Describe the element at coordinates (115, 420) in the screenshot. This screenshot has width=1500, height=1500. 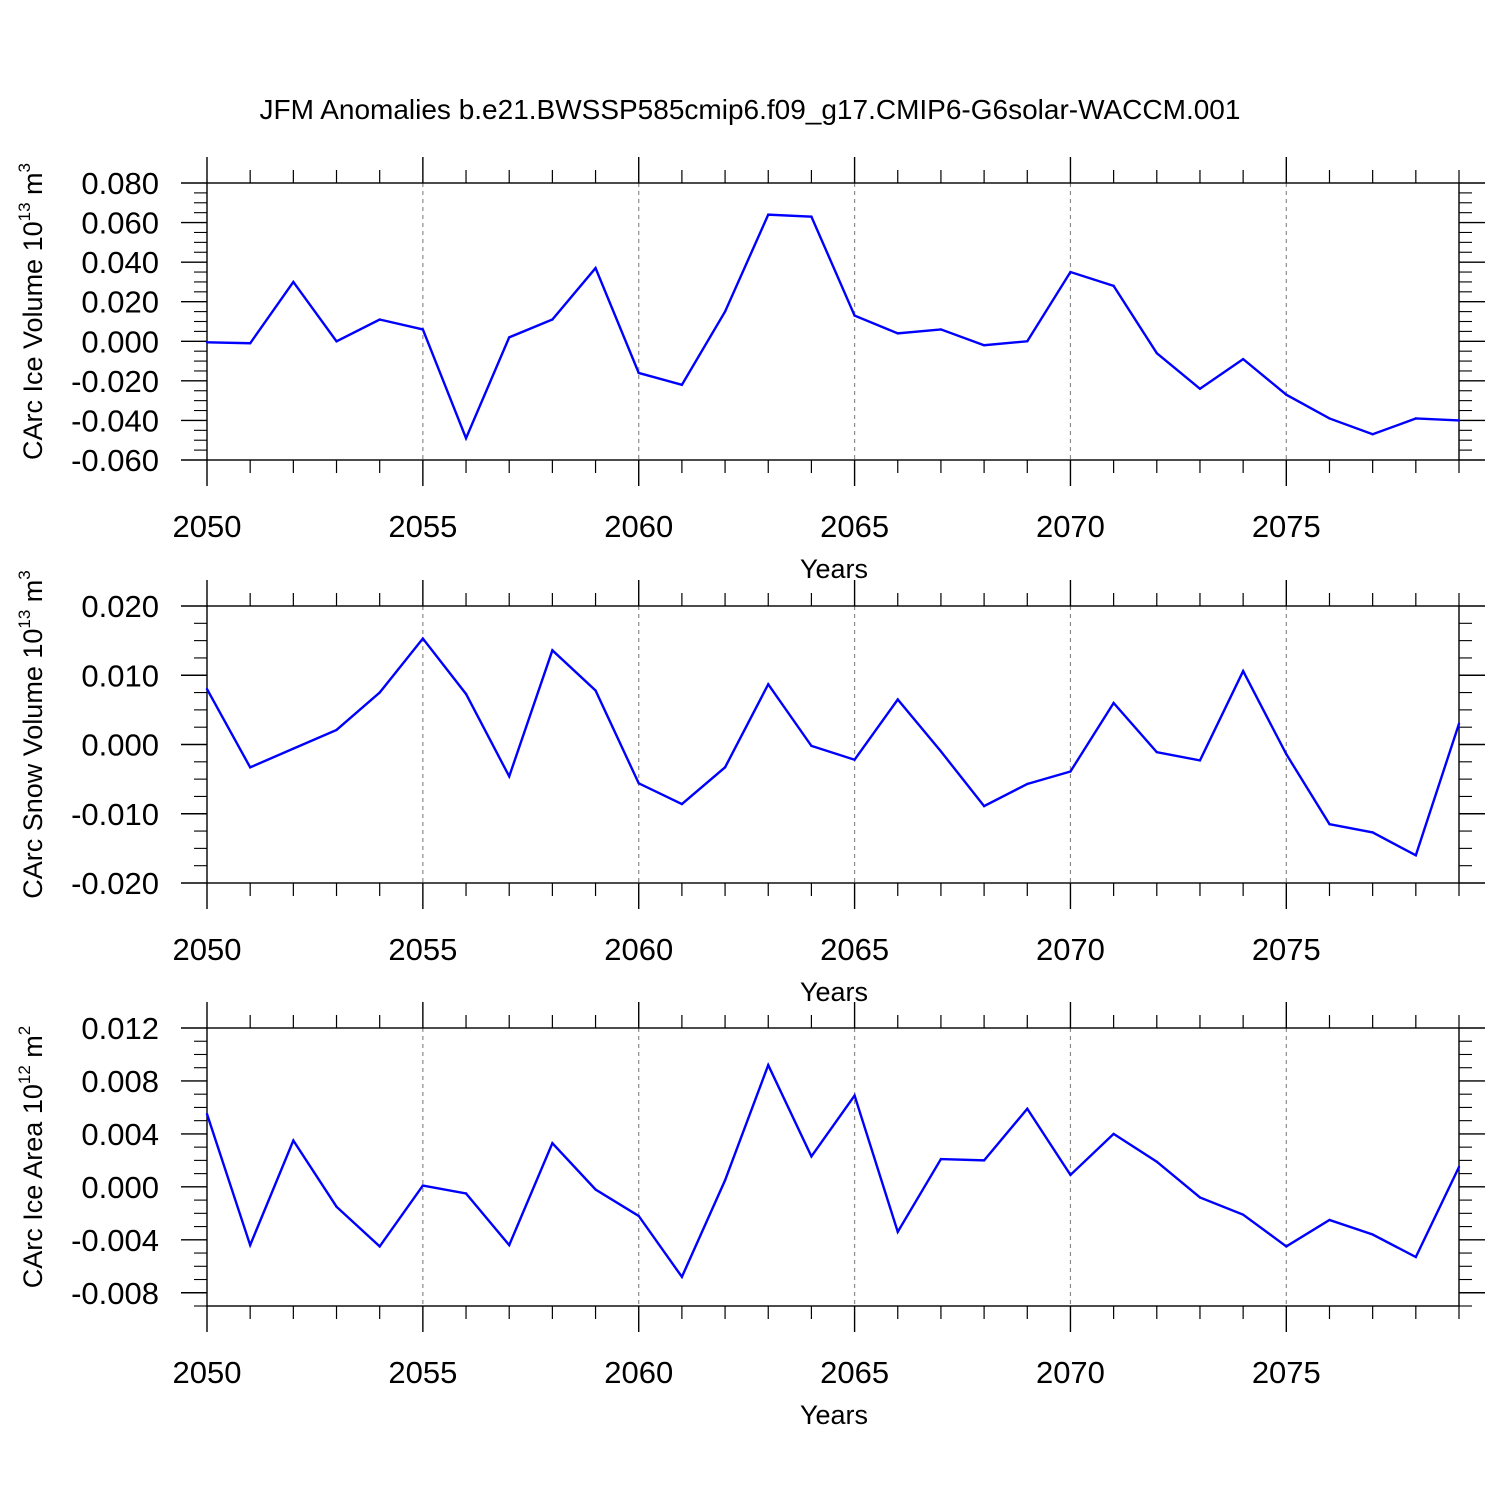
I see `y-tick-label: -0.040` at that location.